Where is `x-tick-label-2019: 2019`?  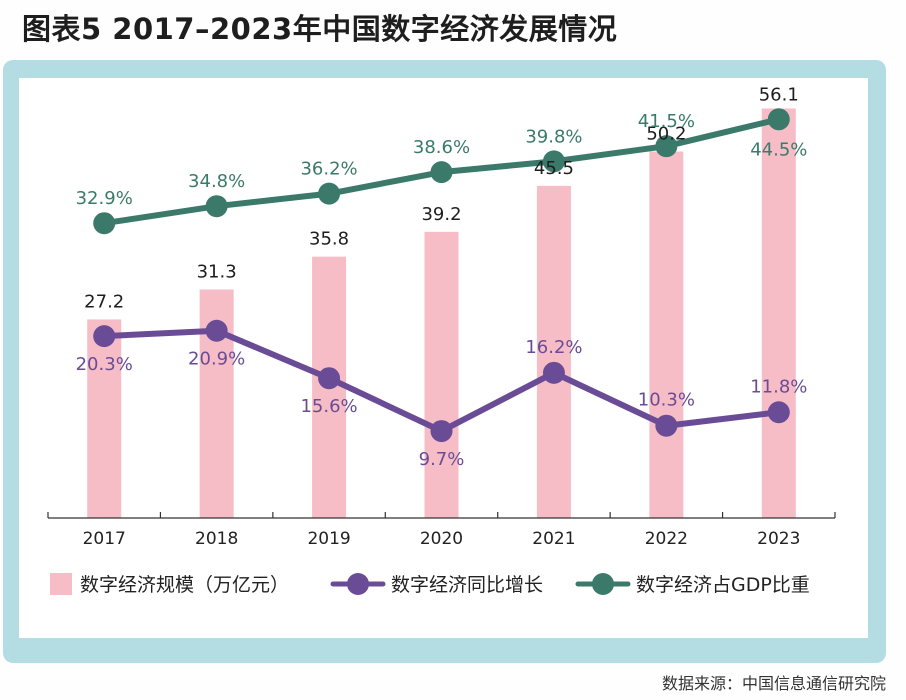
x-tick-label-2019: 2019 is located at coordinates (328, 539).